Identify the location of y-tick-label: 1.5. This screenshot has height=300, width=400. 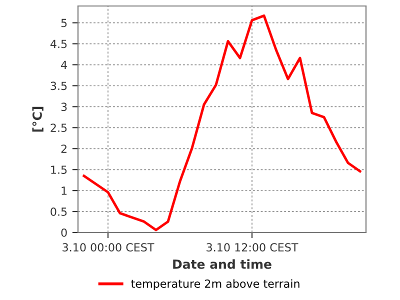
(59, 170).